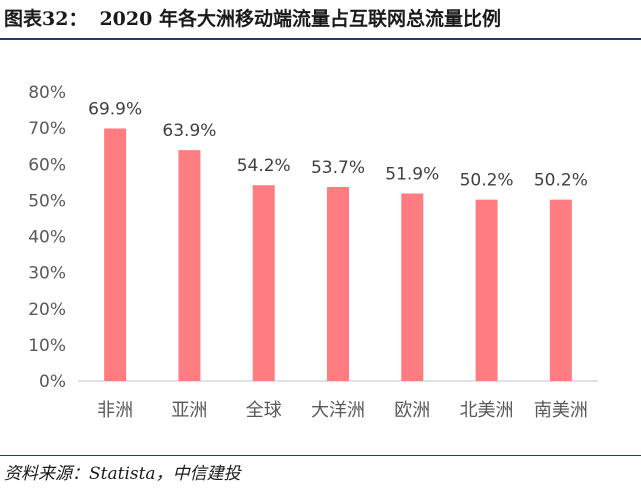 The width and height of the screenshot is (641, 498). I want to click on source-note: 资料来源：Statista，中信建投, so click(122, 474).